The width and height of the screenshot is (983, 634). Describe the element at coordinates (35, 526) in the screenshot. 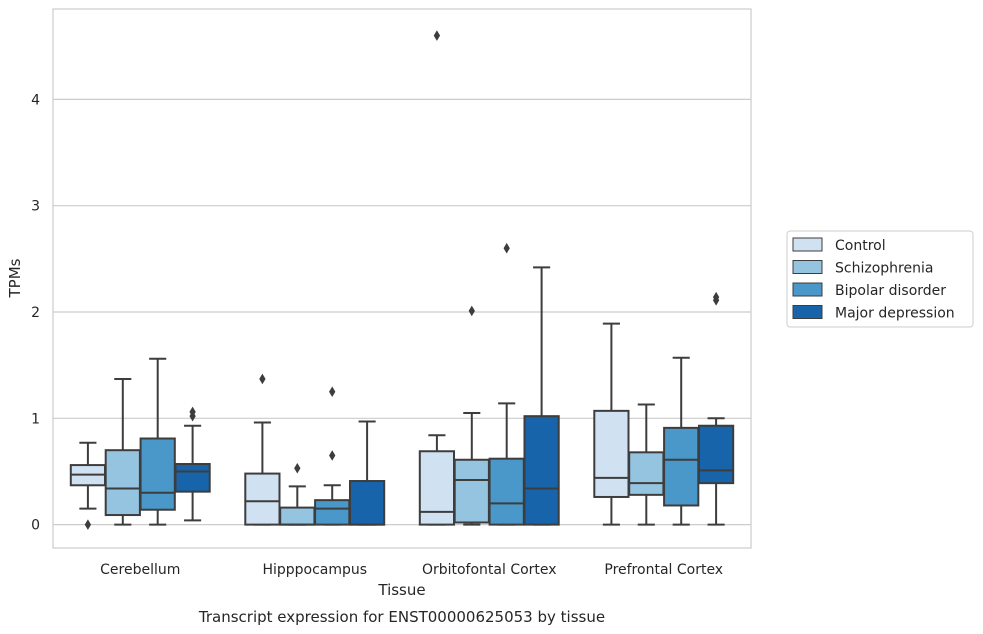

I see `y-tick-label: 0` at that location.